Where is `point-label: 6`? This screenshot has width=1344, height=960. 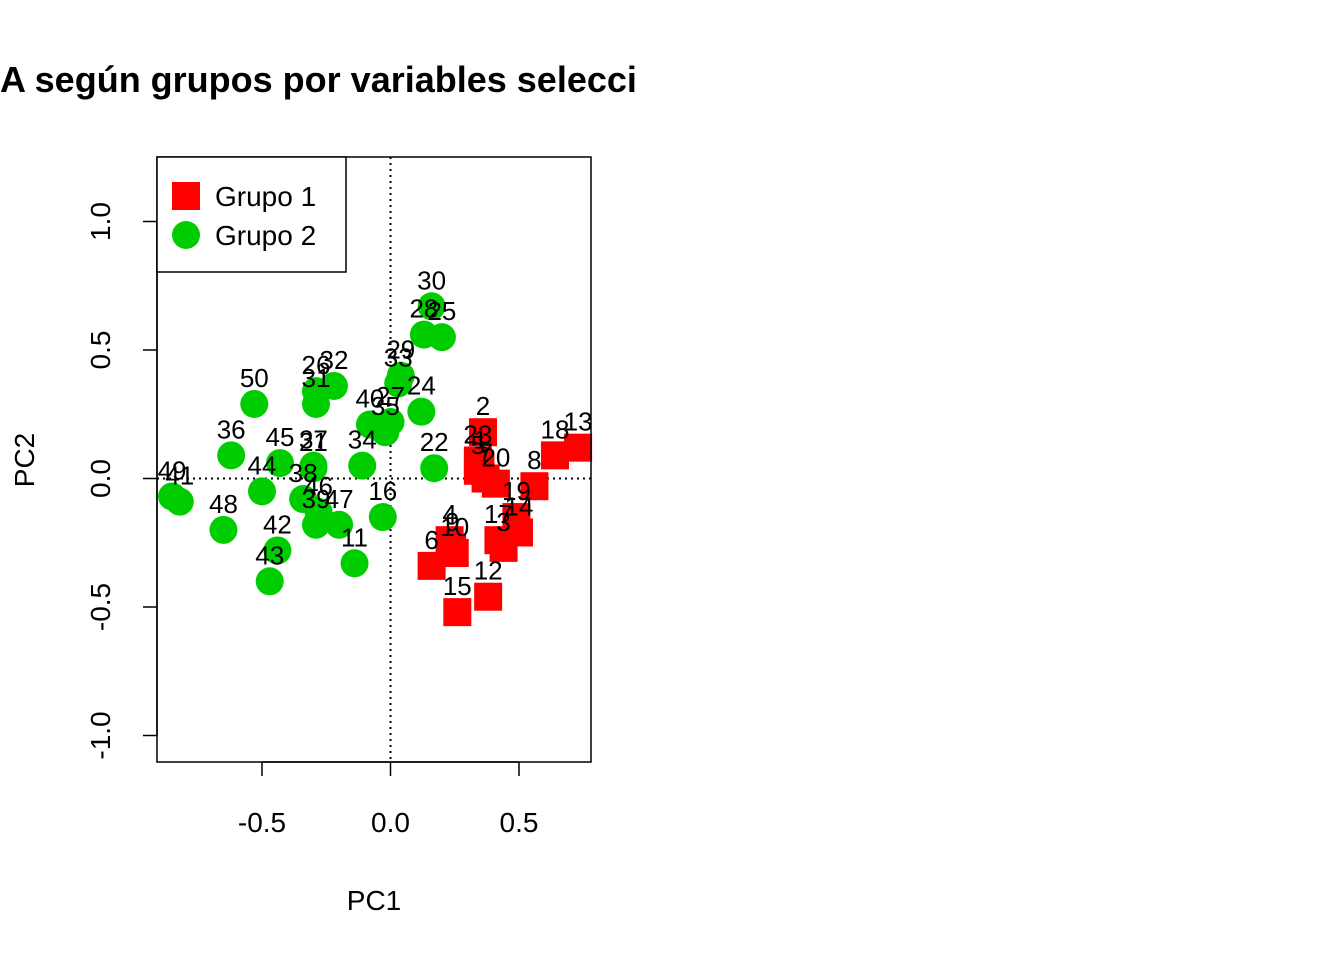 point-label: 6 is located at coordinates (431, 540).